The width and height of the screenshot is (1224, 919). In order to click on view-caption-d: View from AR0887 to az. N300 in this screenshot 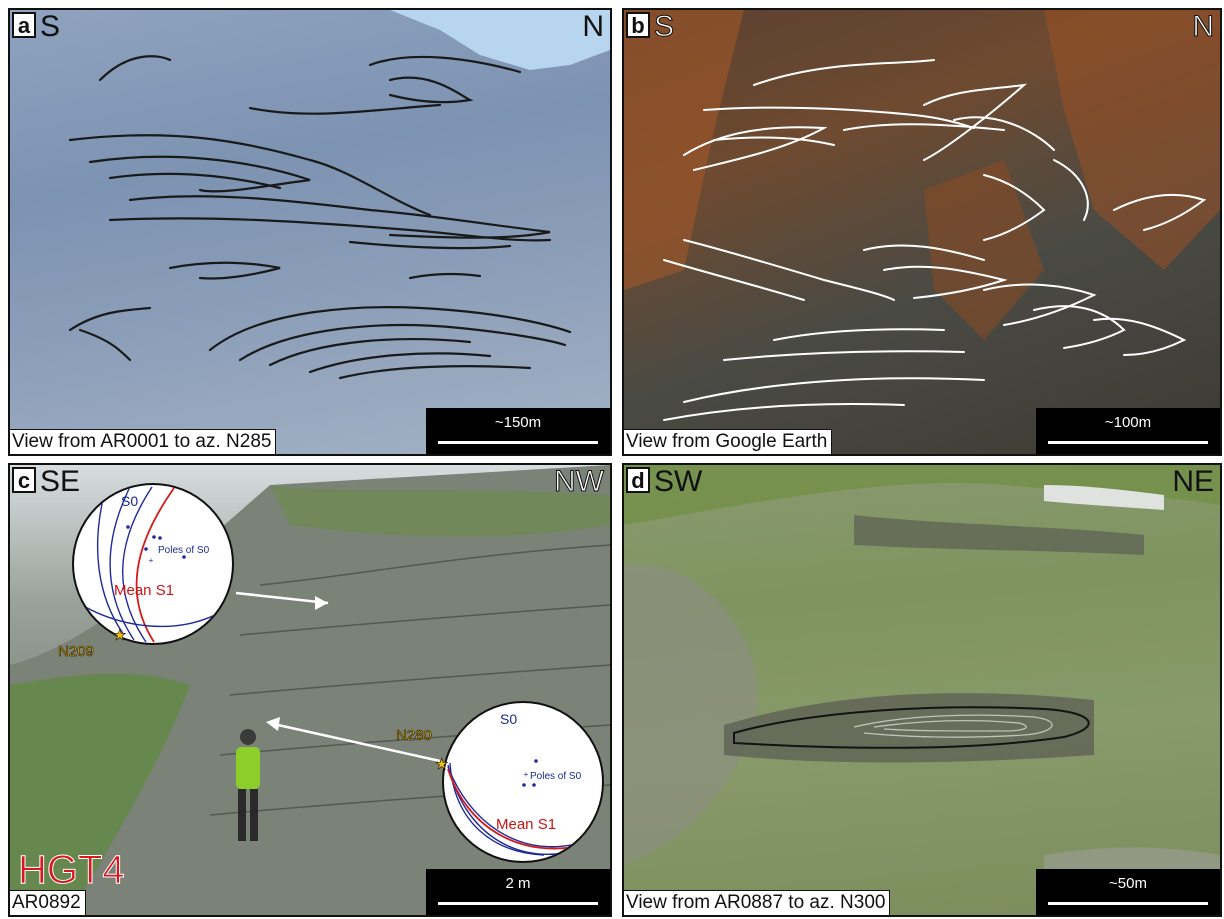, I will do `click(757, 902)`.